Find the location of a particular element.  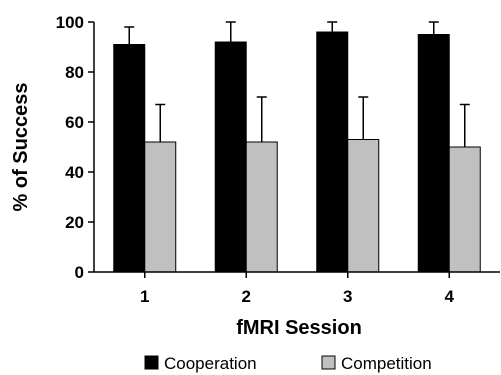

x-tick-labels: 1 2 3 4 is located at coordinates (297, 296).